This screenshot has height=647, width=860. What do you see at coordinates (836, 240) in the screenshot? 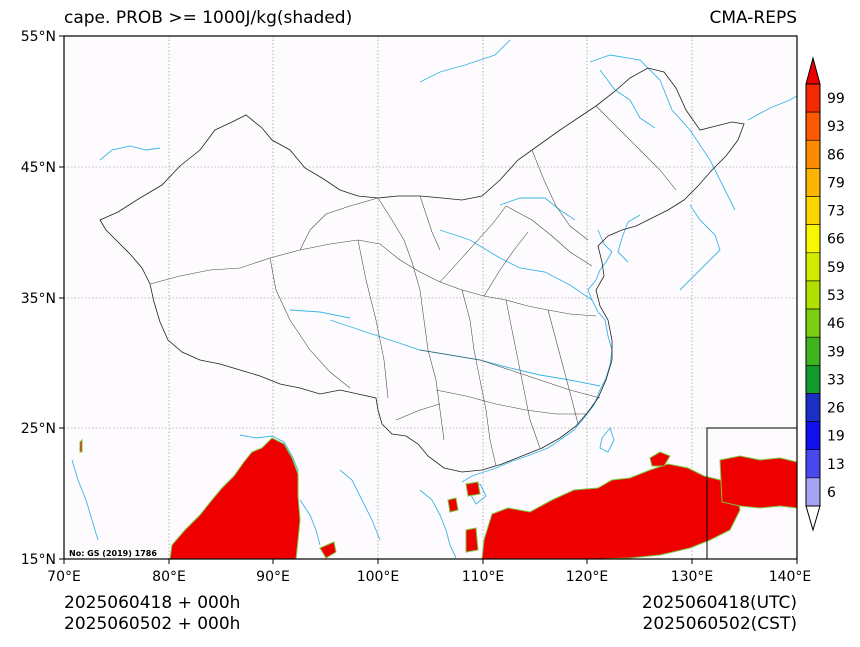
I see `colorbar-label: 66` at bounding box center [836, 240].